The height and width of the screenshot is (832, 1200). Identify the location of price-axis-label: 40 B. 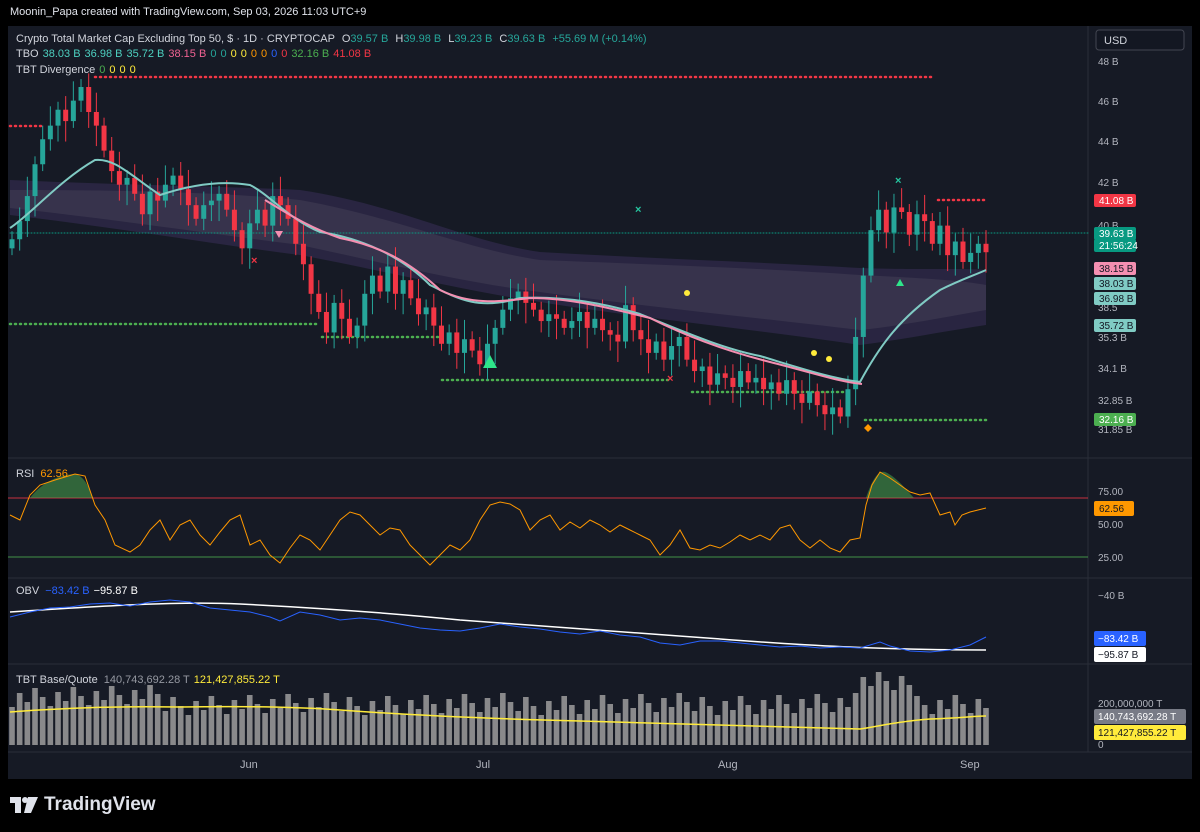
(1108, 226).